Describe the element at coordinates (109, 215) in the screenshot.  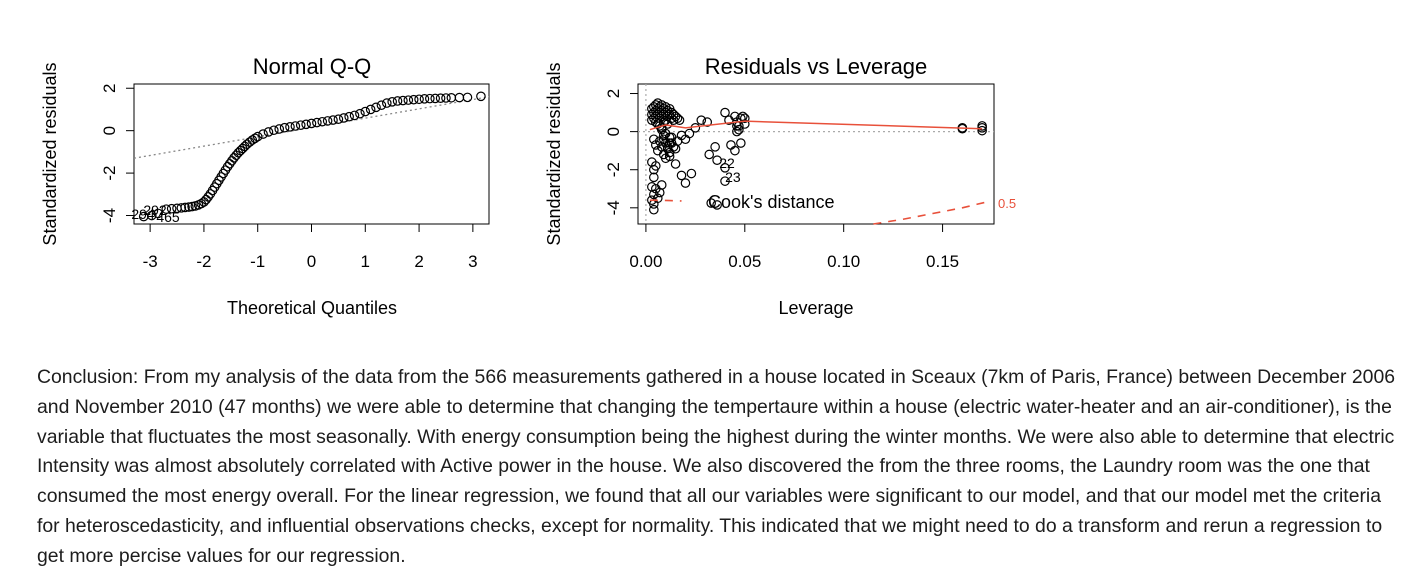
I see `qq-y-tick-label: -4` at that location.